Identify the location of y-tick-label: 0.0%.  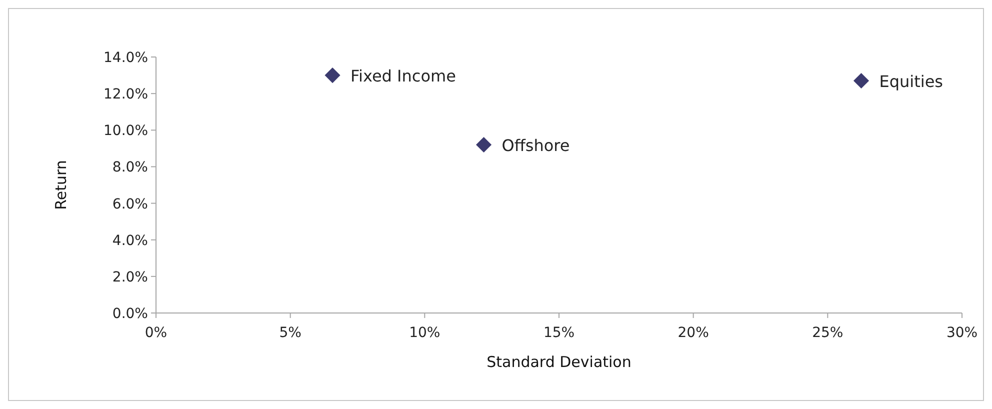
(130, 314).